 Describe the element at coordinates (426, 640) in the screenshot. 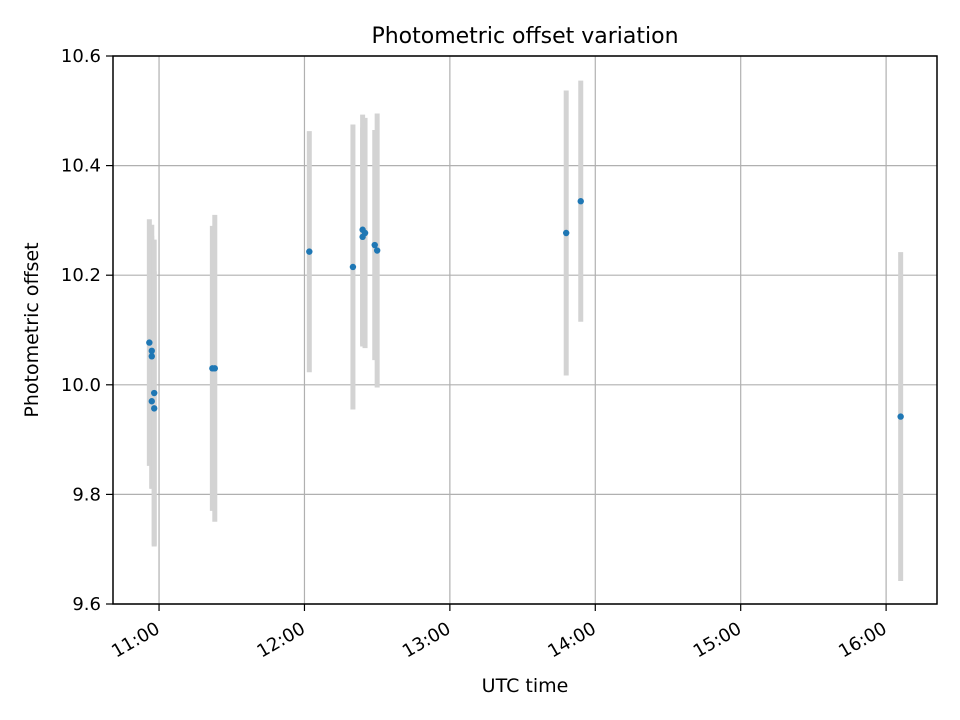

I see `x-tick-label: 13:00` at that location.